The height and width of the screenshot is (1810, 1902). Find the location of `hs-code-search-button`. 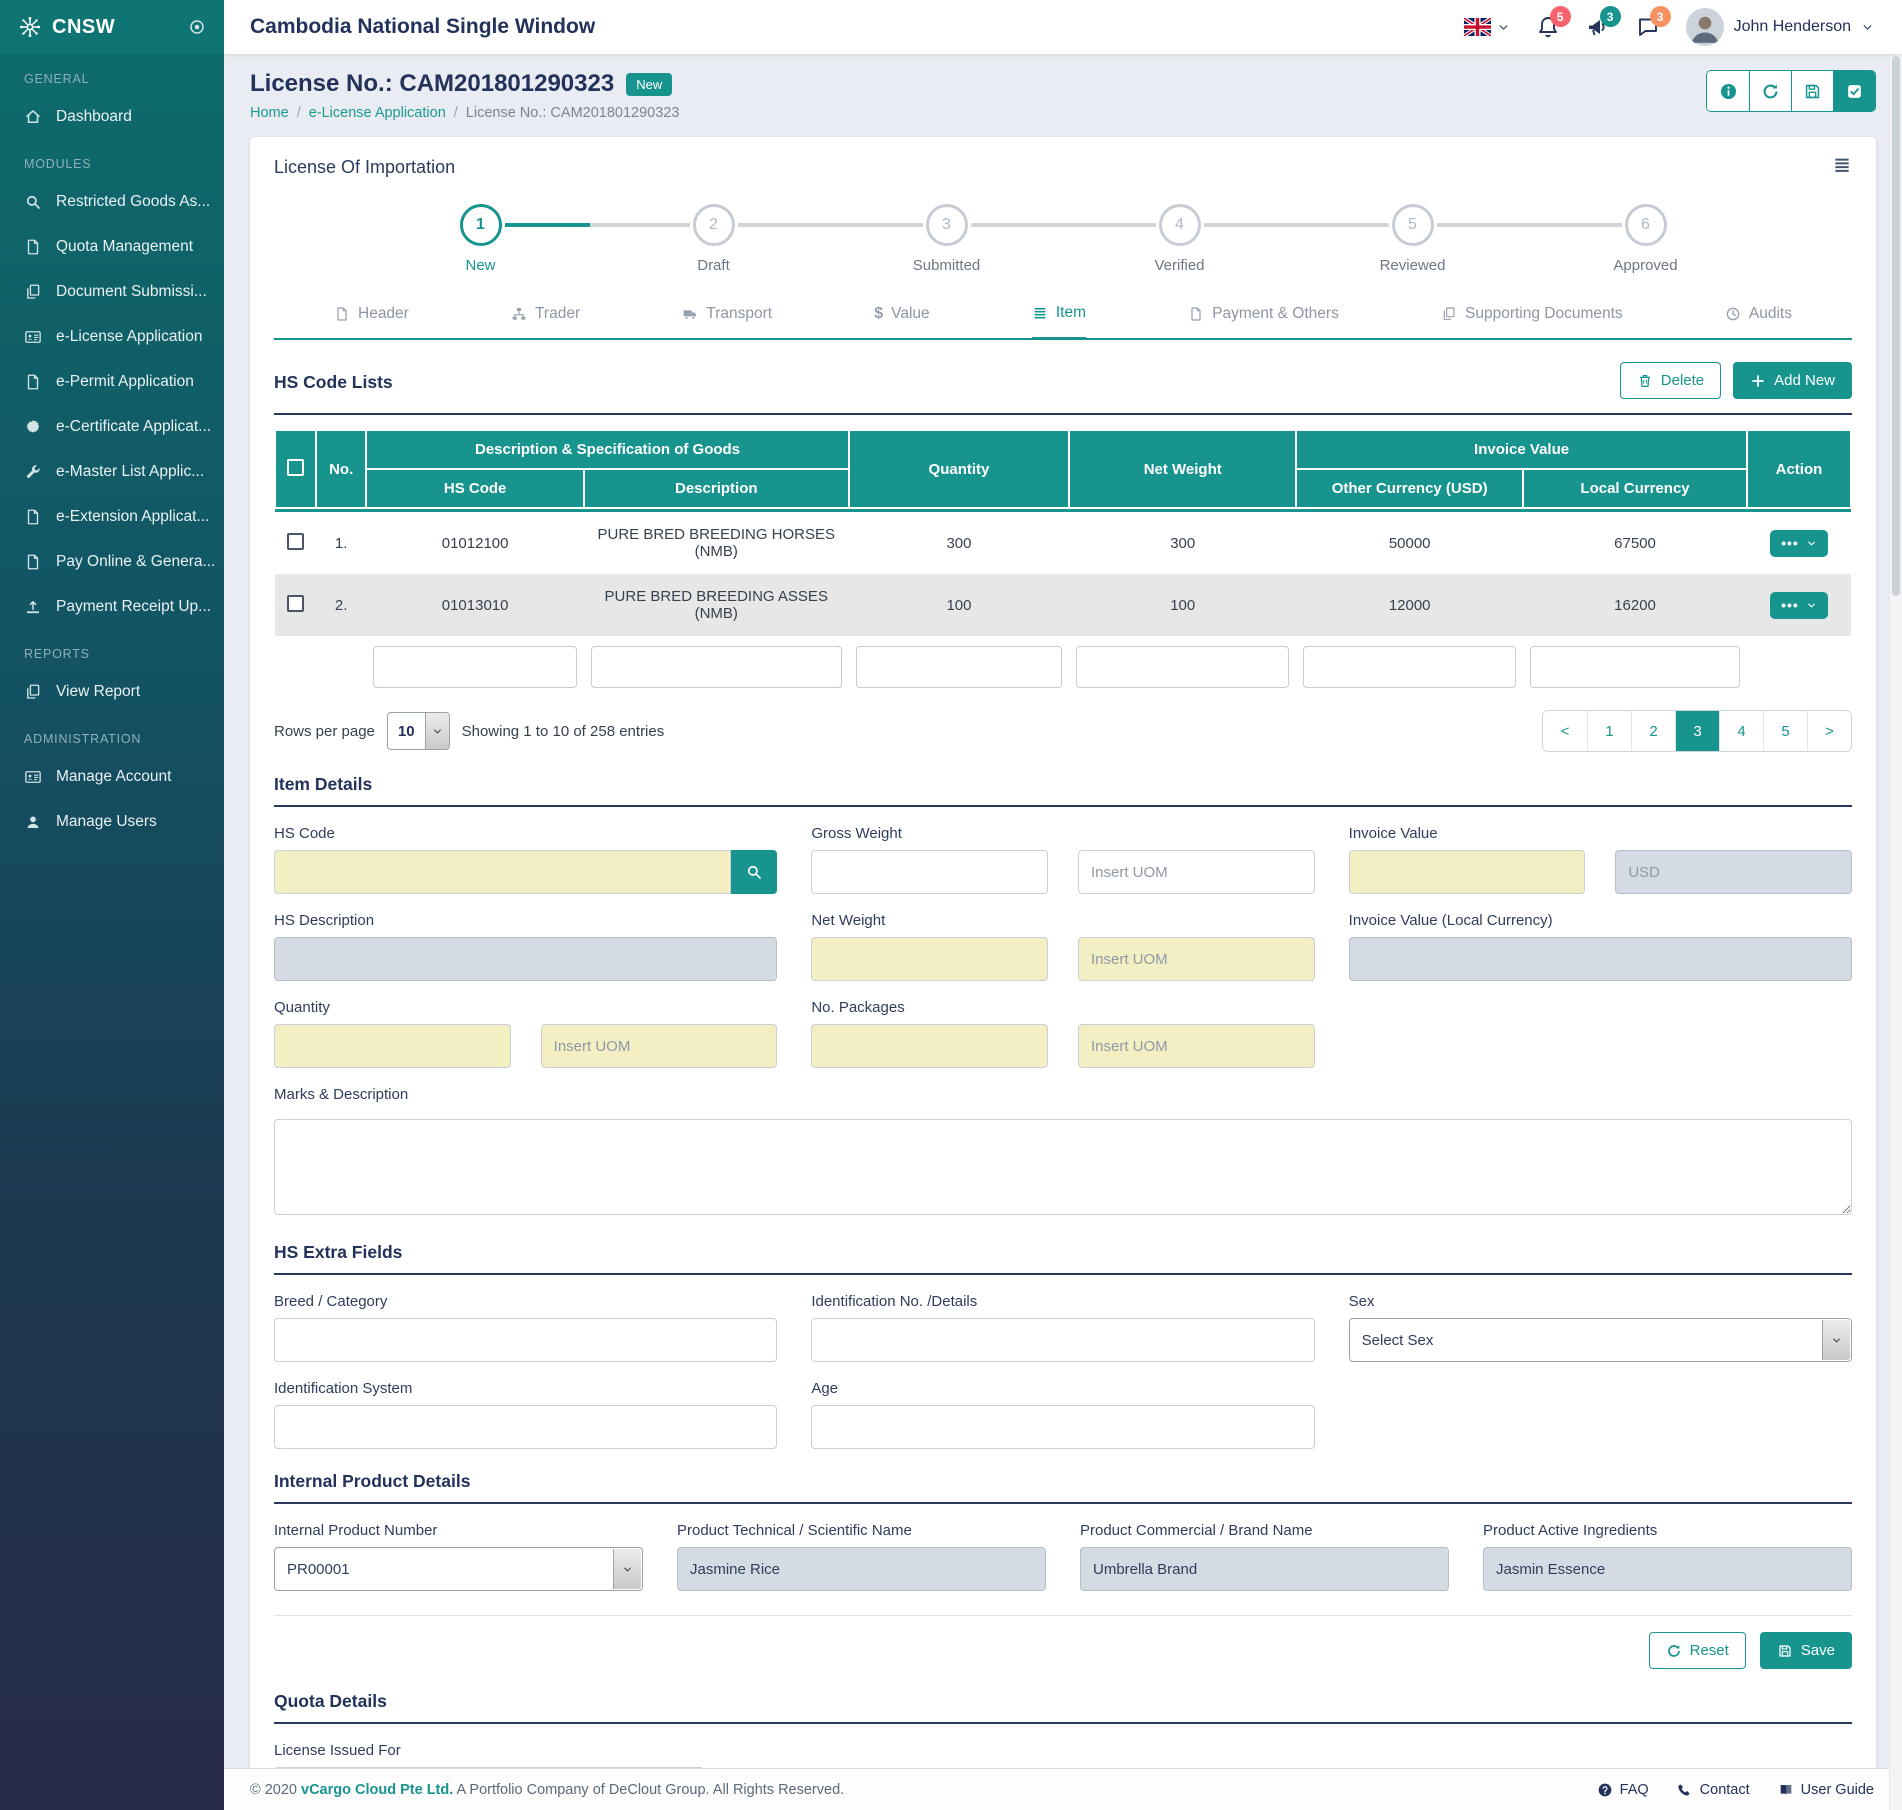

hs-code-search-button is located at coordinates (754, 872).